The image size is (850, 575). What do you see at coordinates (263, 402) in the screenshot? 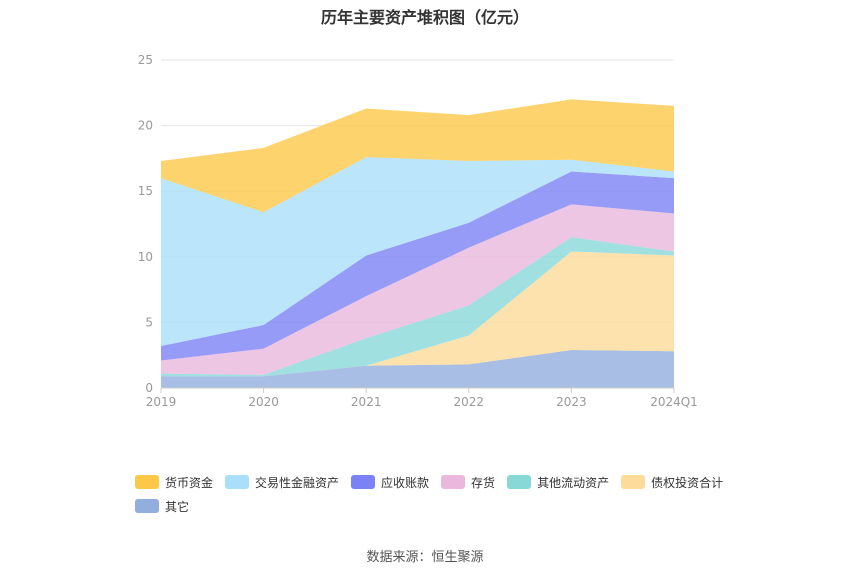
I see `x-tick-label: 2020` at bounding box center [263, 402].